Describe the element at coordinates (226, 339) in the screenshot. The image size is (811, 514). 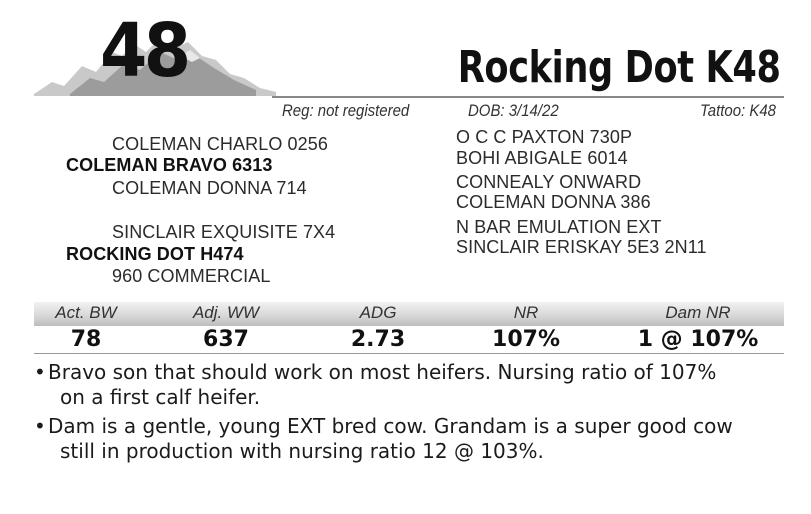
I see `stat-value-adj-ww: 637` at that location.